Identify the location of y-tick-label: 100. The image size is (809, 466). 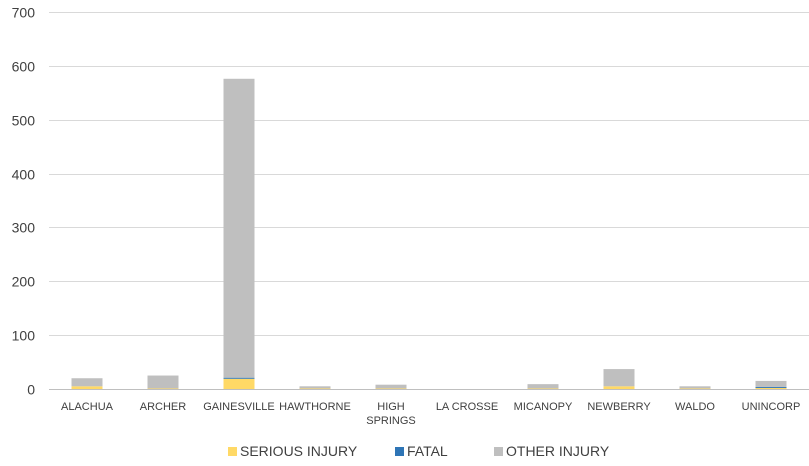
(24, 336).